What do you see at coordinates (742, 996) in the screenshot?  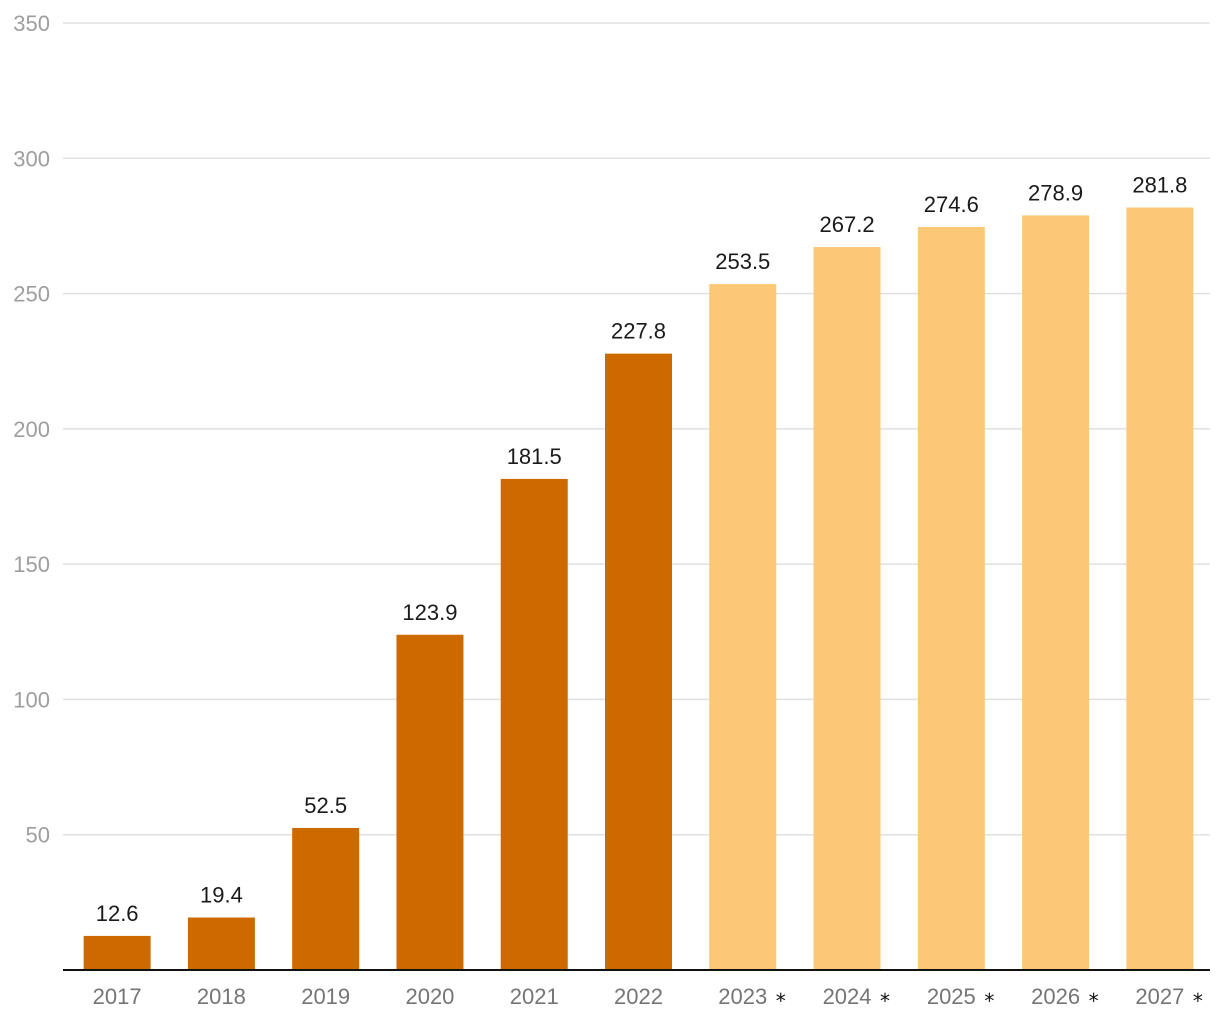 I see `x-tick-label-2023: 2023` at bounding box center [742, 996].